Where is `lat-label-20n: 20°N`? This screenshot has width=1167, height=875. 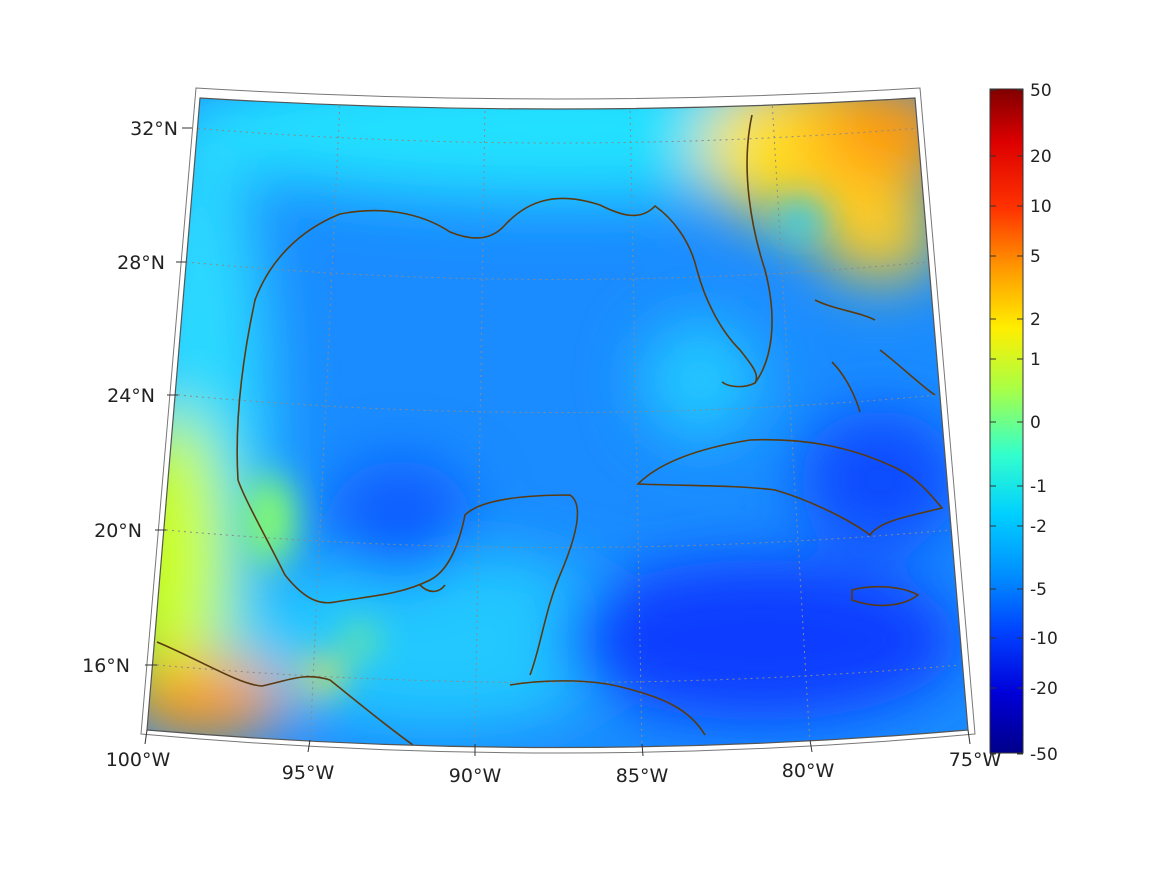
lat-label-20n: 20°N is located at coordinates (118, 531).